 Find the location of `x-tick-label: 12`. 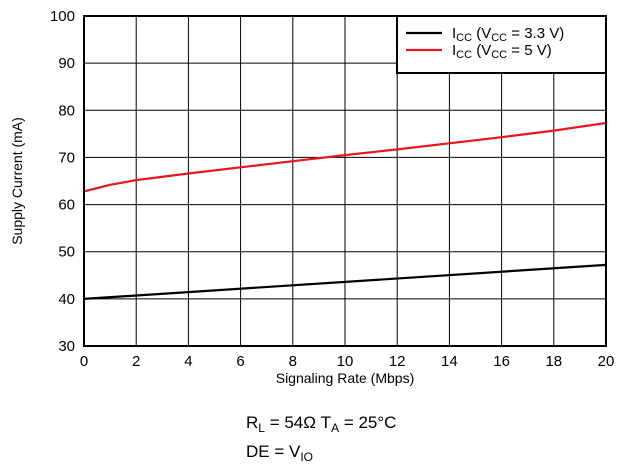

x-tick-label: 12 is located at coordinates (397, 361).